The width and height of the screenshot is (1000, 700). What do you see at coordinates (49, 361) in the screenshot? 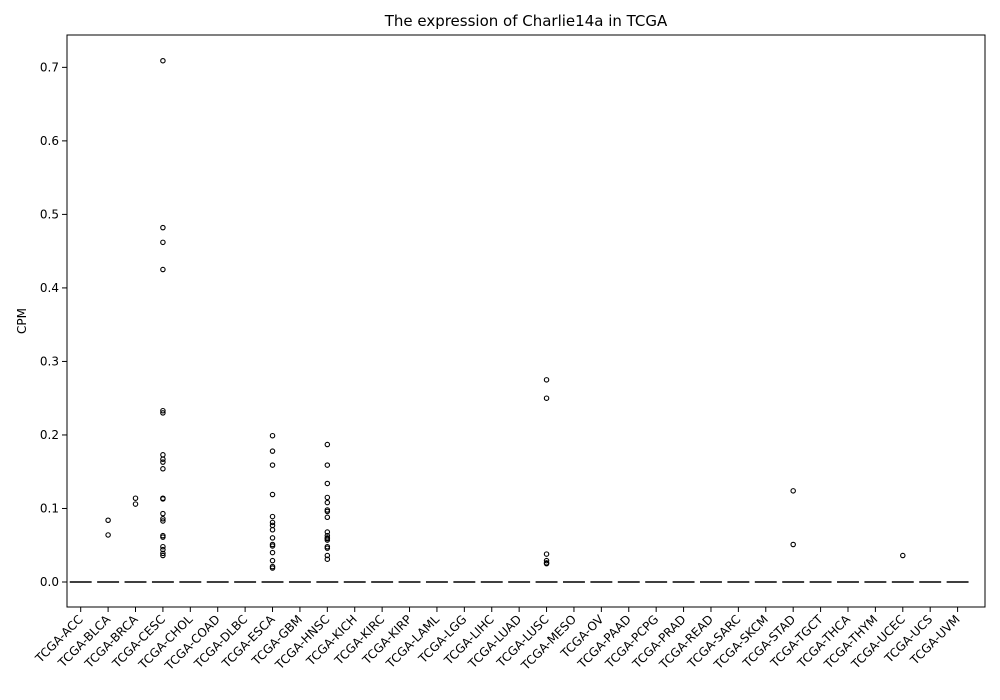
I see `y-tick-label: 0.3` at bounding box center [49, 361].